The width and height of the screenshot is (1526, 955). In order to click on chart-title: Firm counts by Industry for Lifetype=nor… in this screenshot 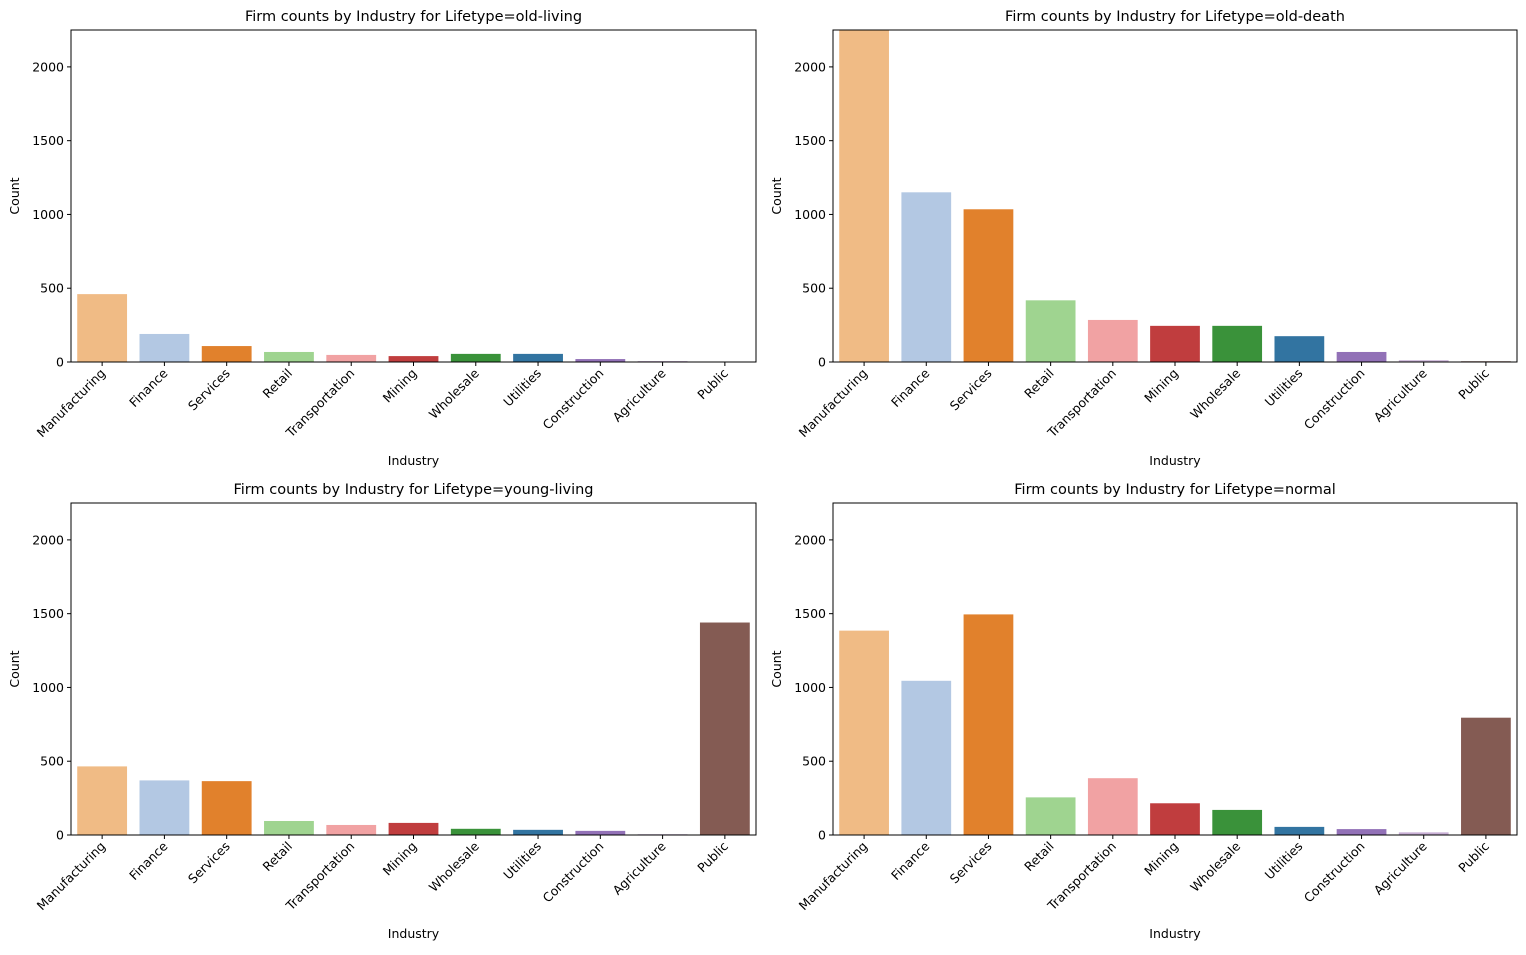, I will do `click(1175, 490)`.